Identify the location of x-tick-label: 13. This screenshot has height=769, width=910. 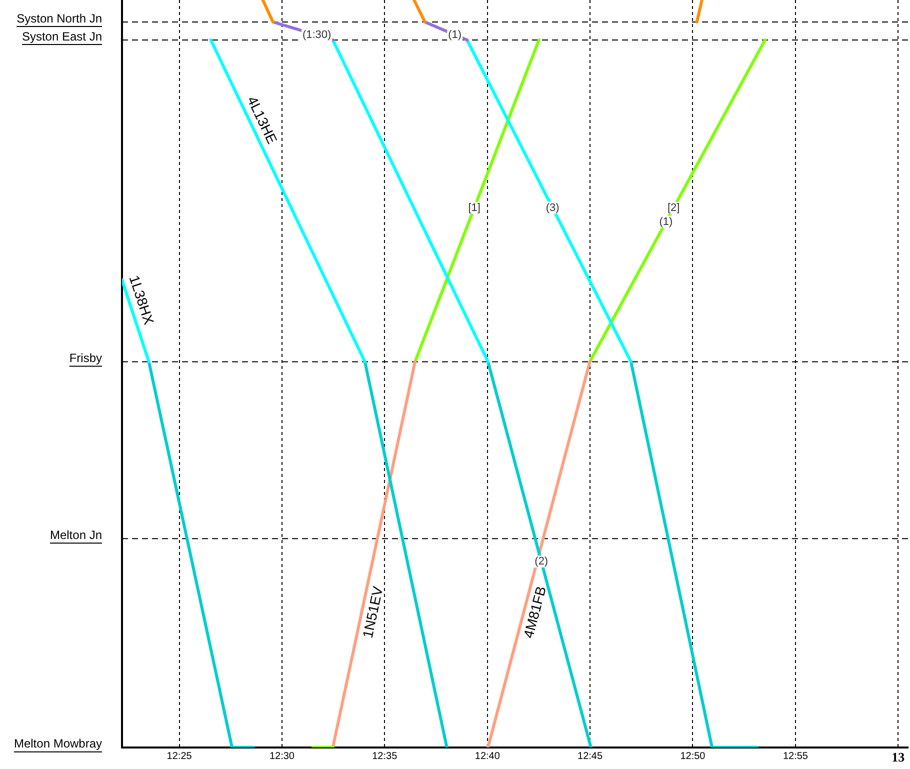
(899, 757).